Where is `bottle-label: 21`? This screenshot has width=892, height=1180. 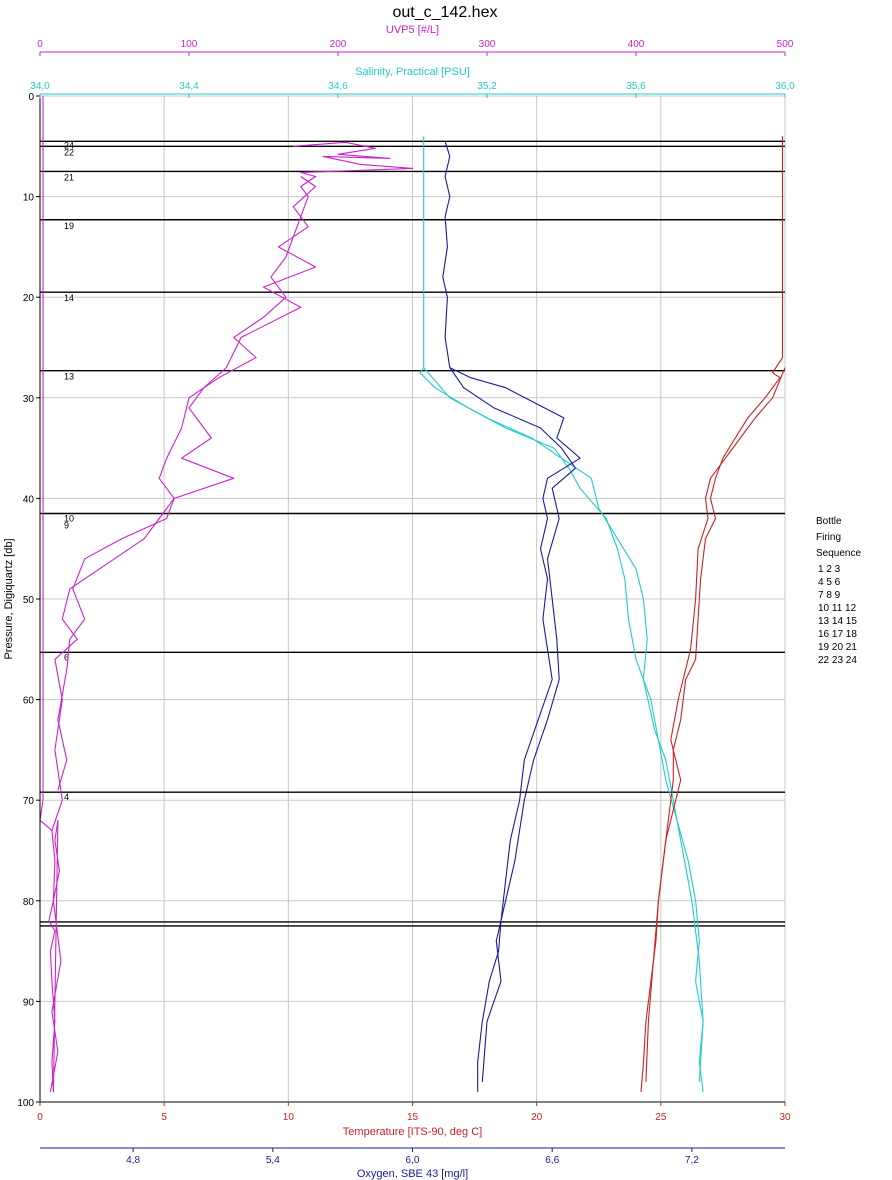
bottle-label: 21 is located at coordinates (69, 177).